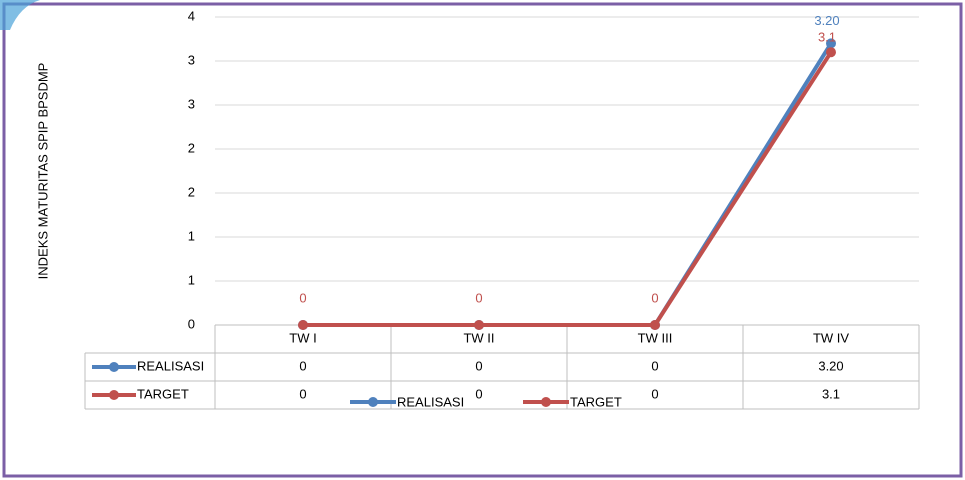  What do you see at coordinates (831, 393) in the screenshot?
I see `table-cell: 3.1` at bounding box center [831, 393].